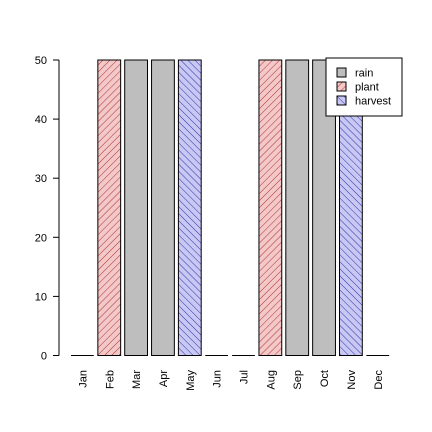 The image size is (432, 432). I want to click on x-tick-label: Mar, so click(137, 379).